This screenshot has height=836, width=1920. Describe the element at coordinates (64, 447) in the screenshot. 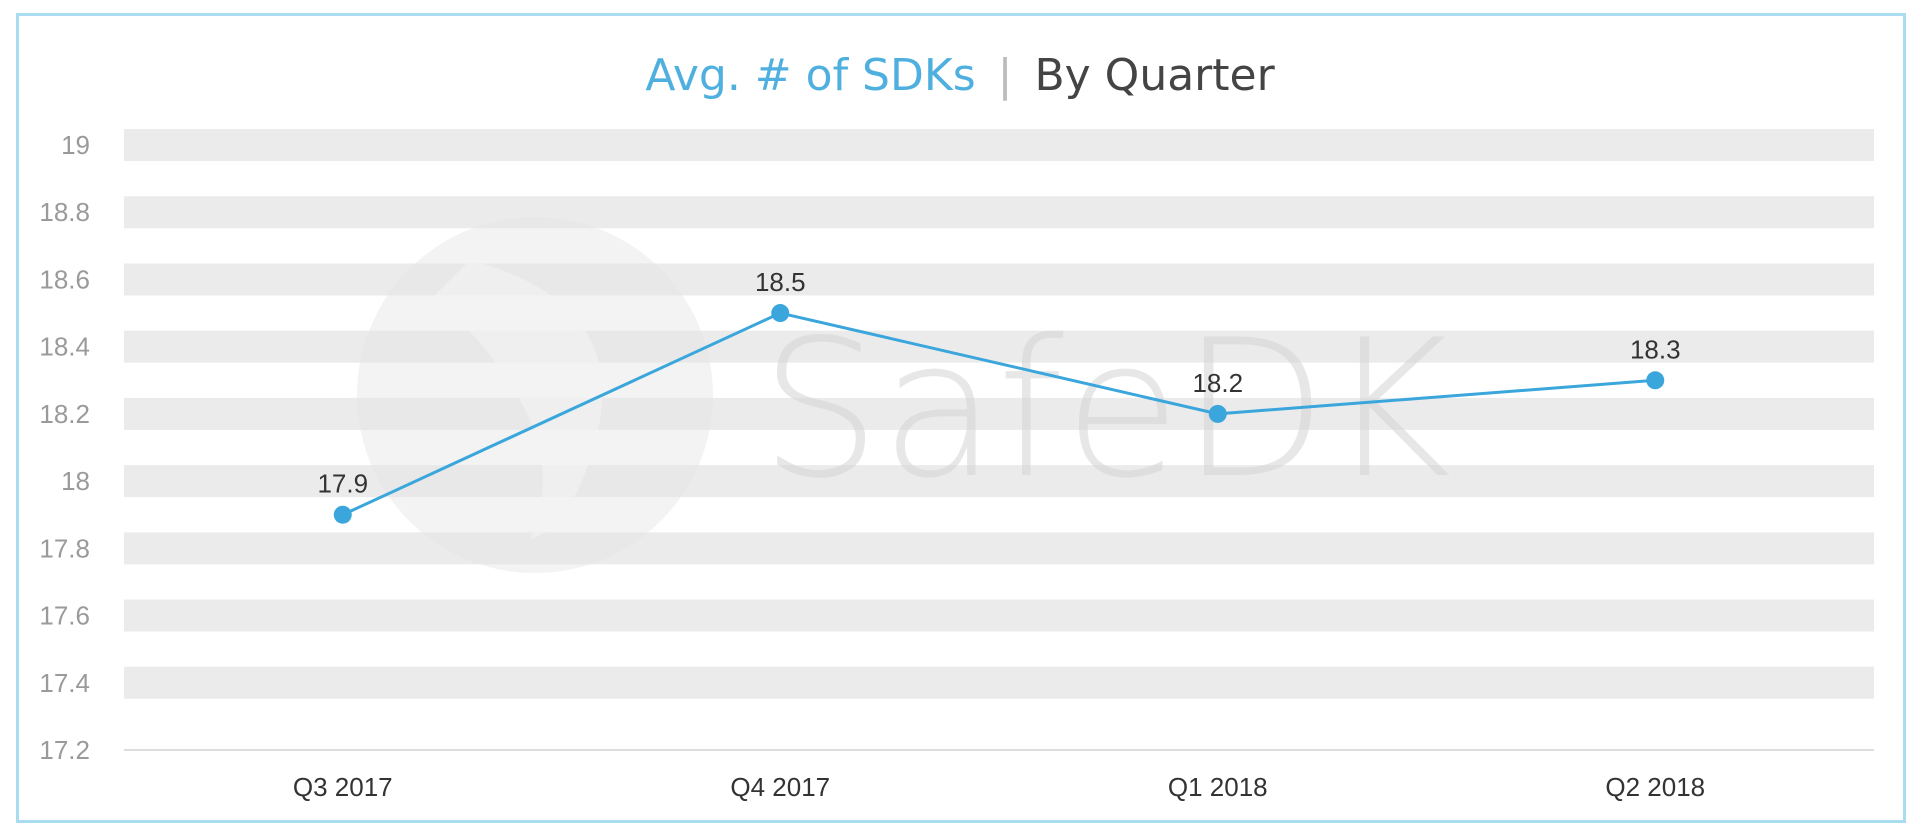

I see `y-axis-ticks: 19 18.8 18.6 18.4 18.2 18 17.8 17.6 17.4 17.2` at that location.